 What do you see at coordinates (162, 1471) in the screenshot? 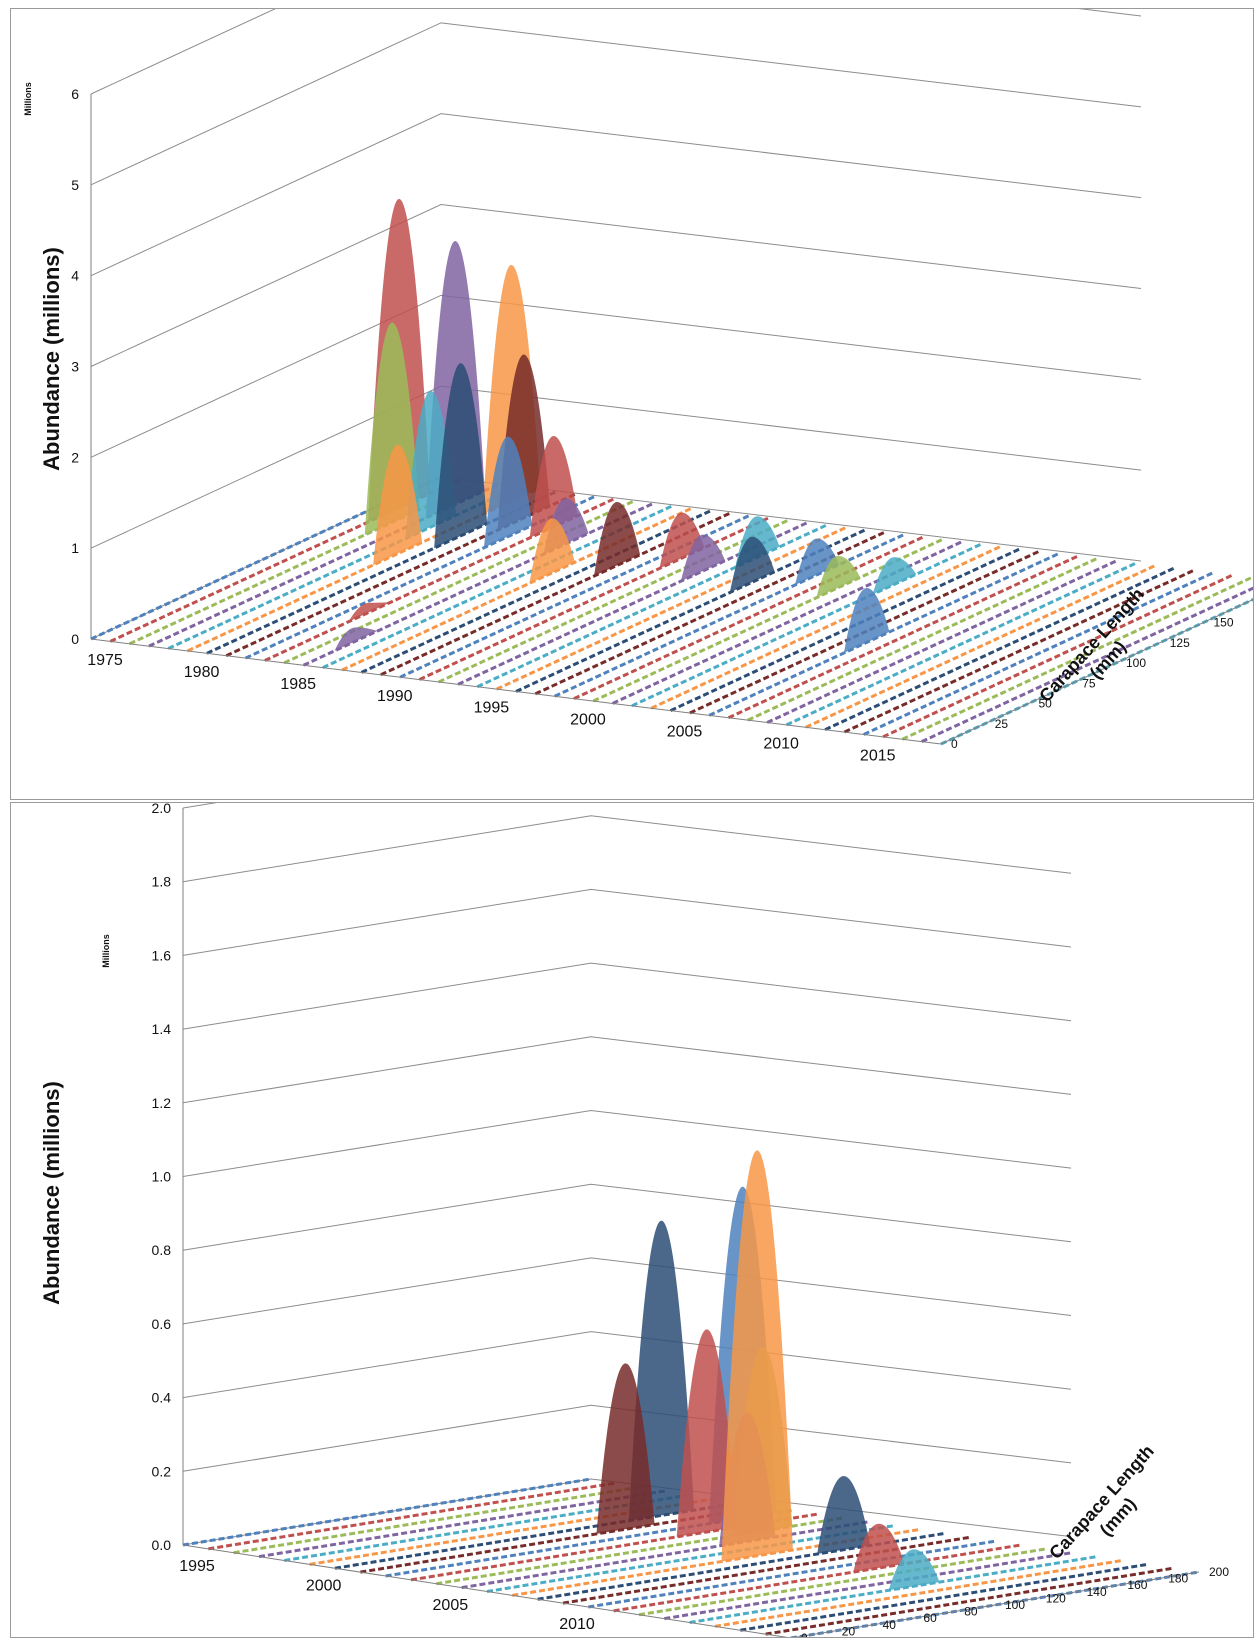
I see `y-tick-label: 0.2` at bounding box center [162, 1471].